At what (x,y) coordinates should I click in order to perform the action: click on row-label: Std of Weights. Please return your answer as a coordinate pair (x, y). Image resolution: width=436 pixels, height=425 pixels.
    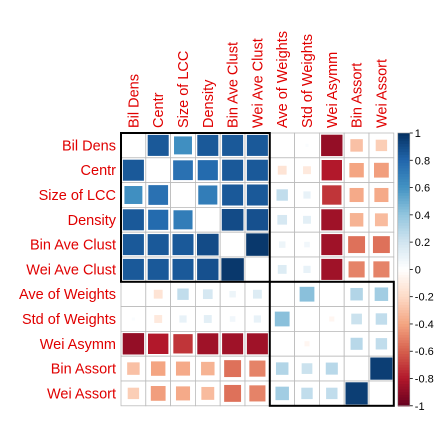
    Looking at the image, I should click on (69, 320).